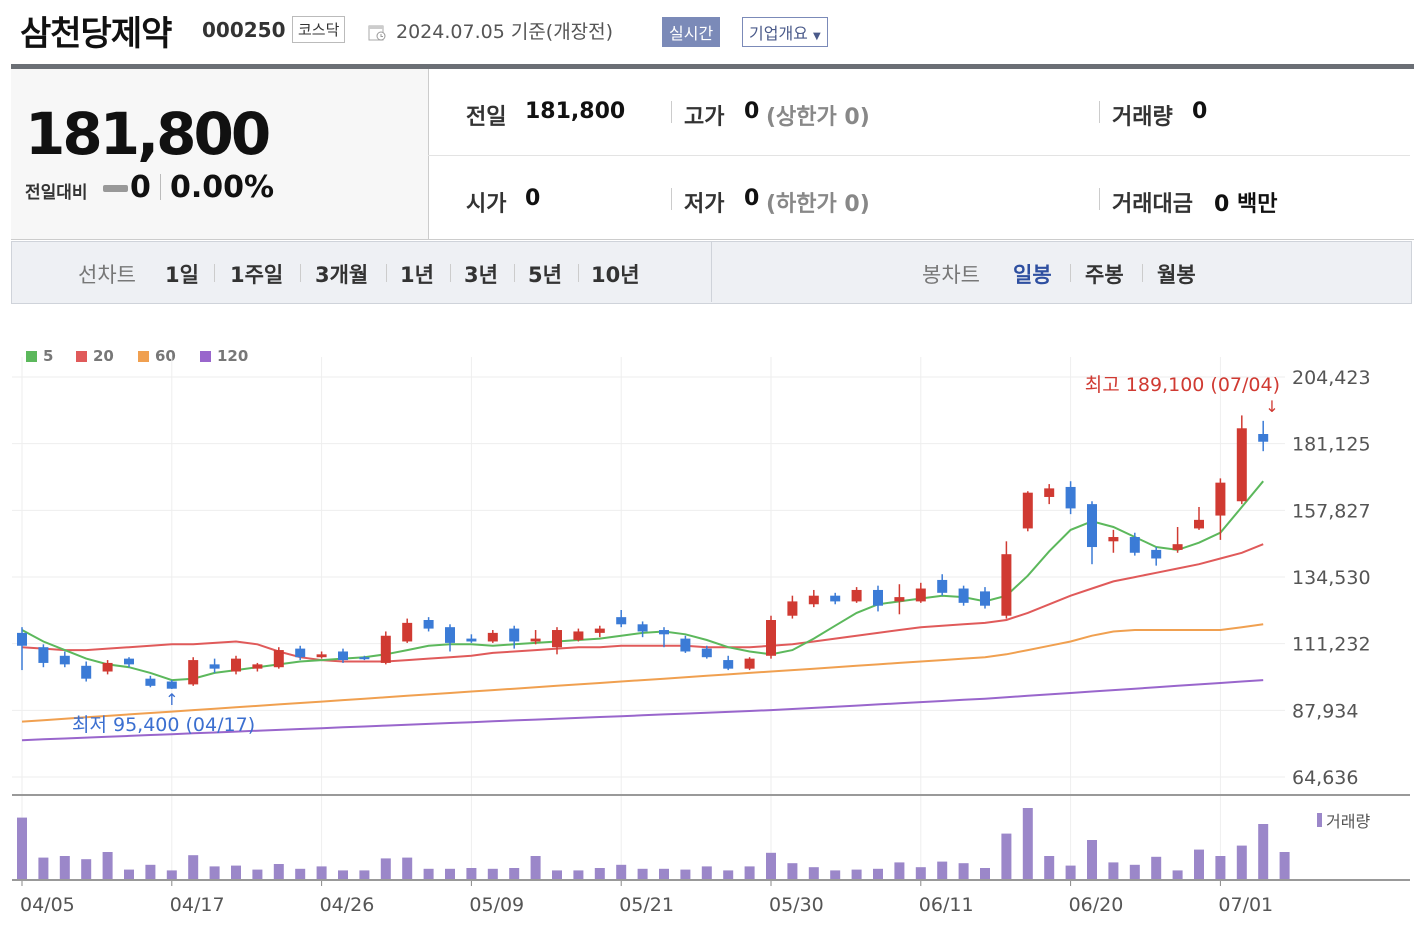 This screenshot has width=1414, height=930. Describe the element at coordinates (171, 699) in the screenshot. I see `low-arrow-icon: ↑` at that location.